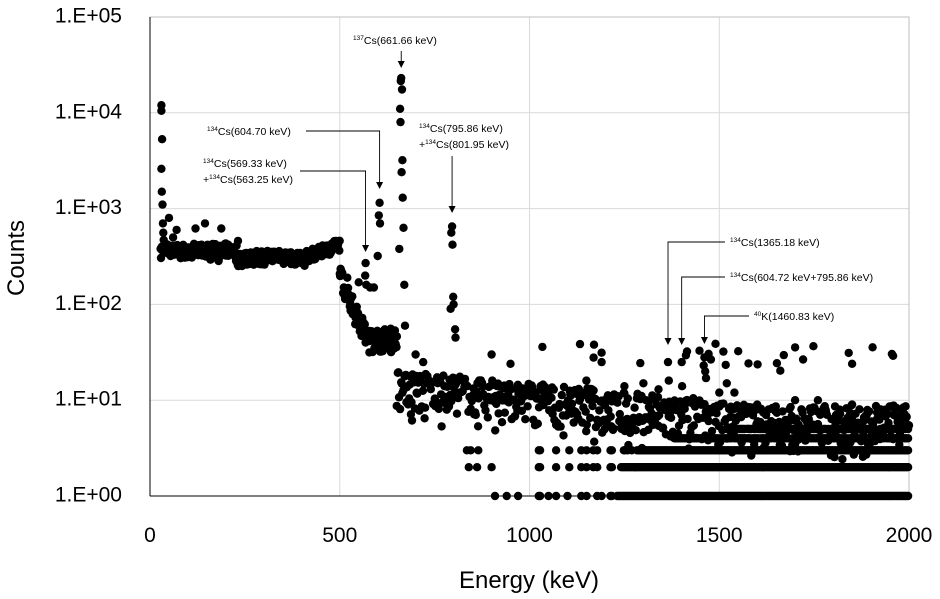  I want to click on annotation-label: 134Cs(604.70 keV), so click(249, 132).